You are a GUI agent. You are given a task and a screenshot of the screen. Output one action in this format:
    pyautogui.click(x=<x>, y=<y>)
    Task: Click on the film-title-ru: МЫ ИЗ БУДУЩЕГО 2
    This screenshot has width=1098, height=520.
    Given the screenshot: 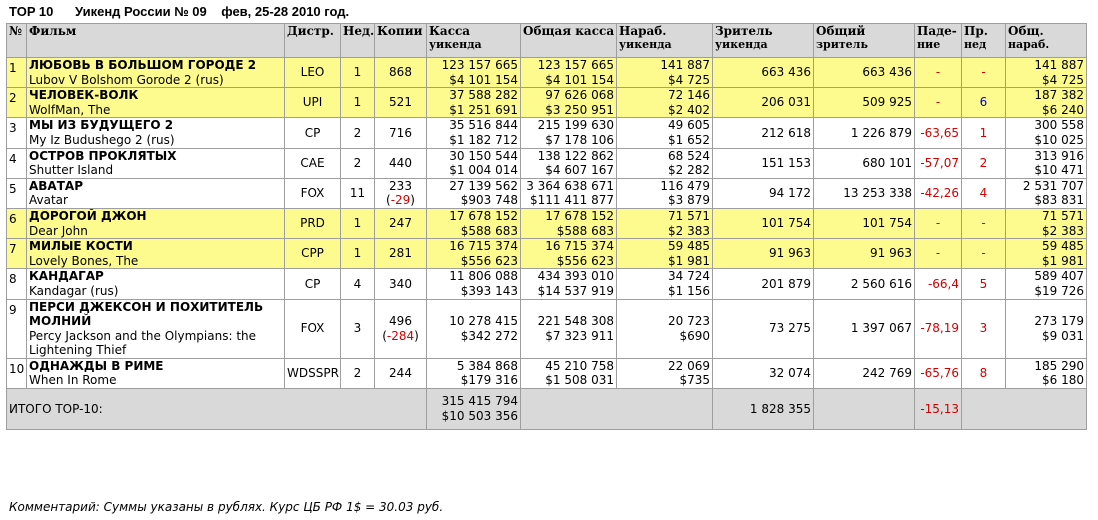 What is the action you would take?
    pyautogui.click(x=101, y=125)
    